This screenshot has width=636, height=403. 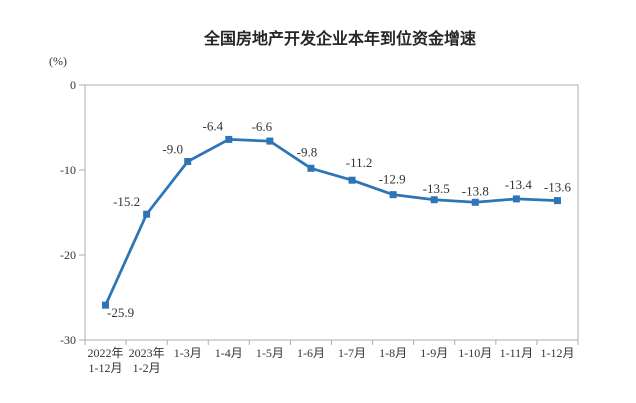 What do you see at coordinates (475, 190) in the screenshot?
I see `data-point-label: -13.8` at bounding box center [475, 190].